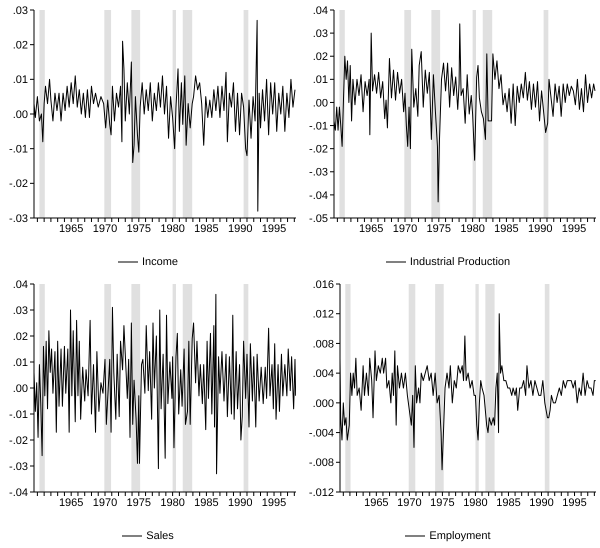  I want to click on legend-label: Industrial Production, so click(460, 262).